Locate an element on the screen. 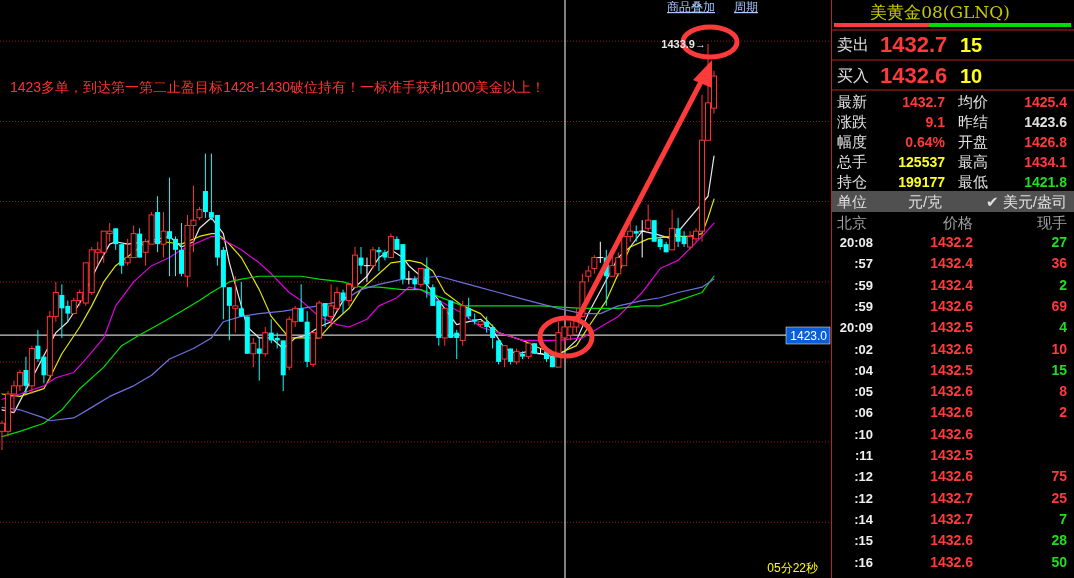 This screenshot has width=1074, height=578. text: 美黄金08(GLNQ) is located at coordinates (940, 12).